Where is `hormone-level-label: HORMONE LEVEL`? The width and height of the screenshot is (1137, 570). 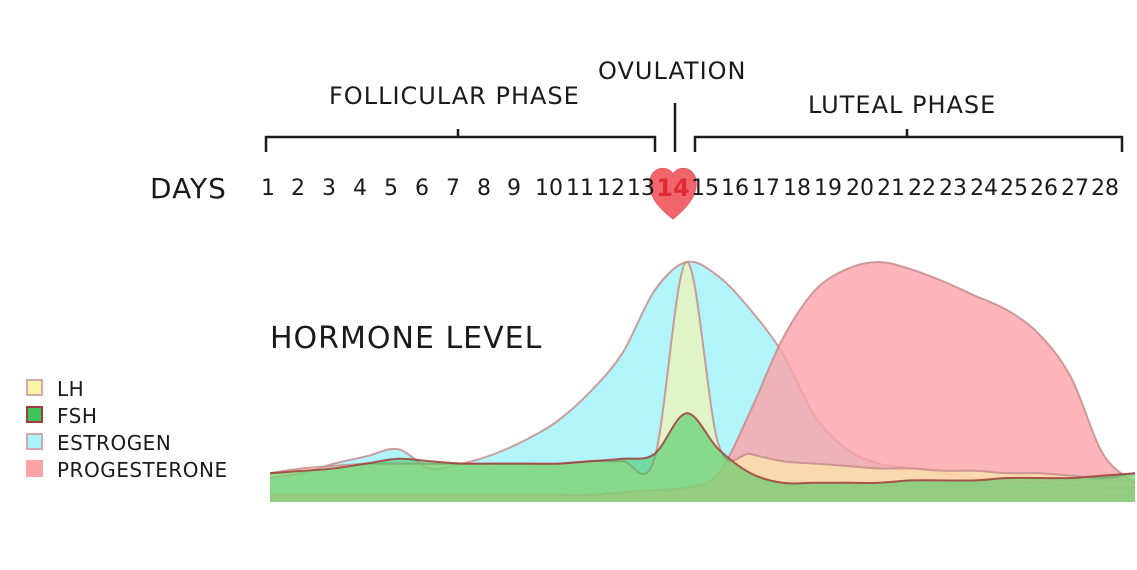
hormone-level-label: HORMONE LEVEL is located at coordinates (406, 338).